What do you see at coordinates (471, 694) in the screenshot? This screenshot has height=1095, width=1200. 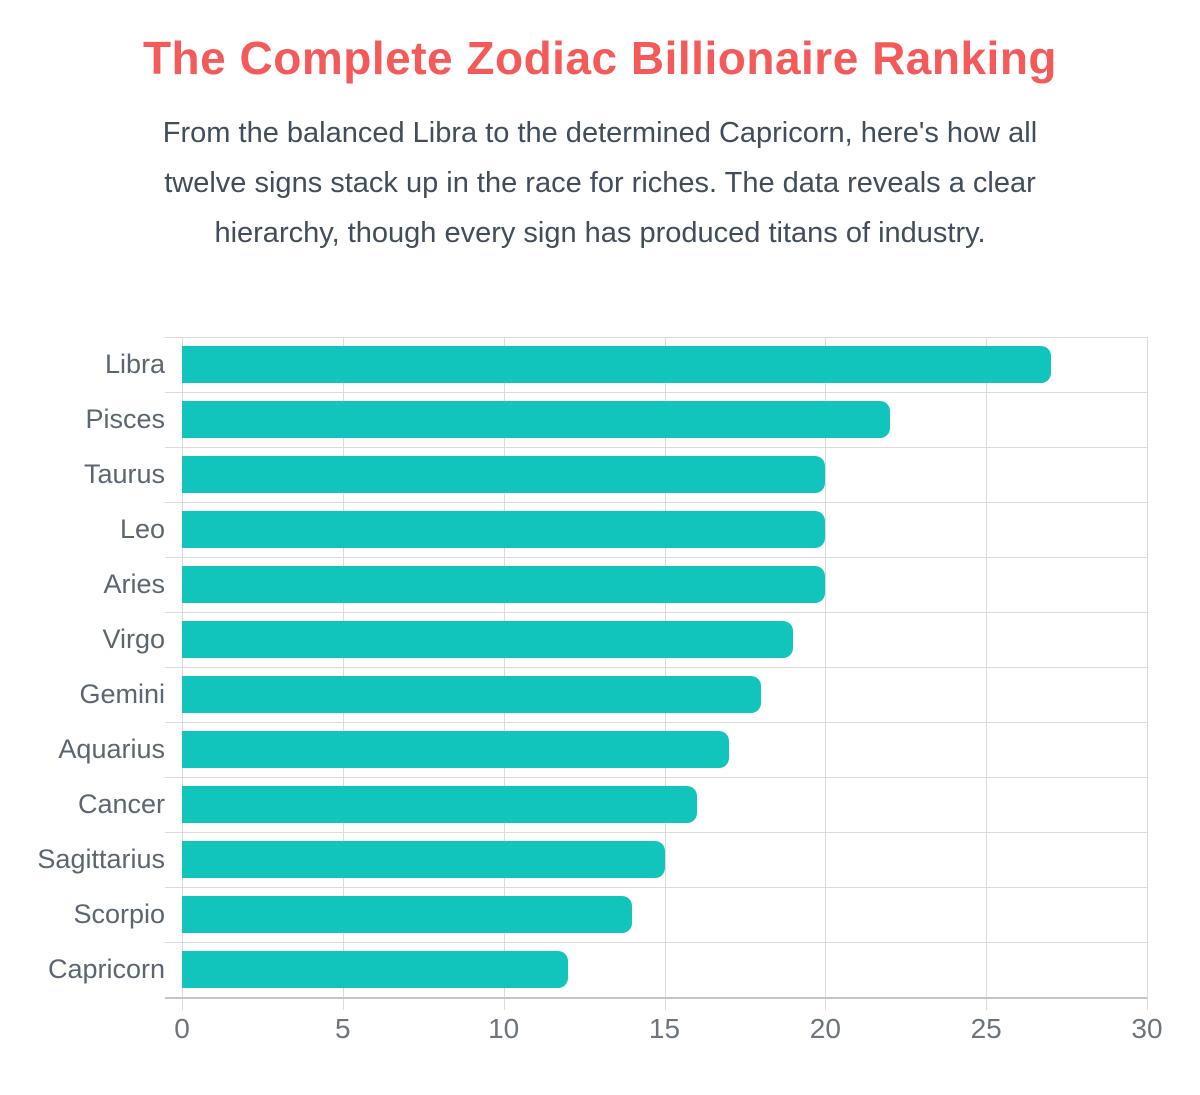 I see `bar-gemini` at bounding box center [471, 694].